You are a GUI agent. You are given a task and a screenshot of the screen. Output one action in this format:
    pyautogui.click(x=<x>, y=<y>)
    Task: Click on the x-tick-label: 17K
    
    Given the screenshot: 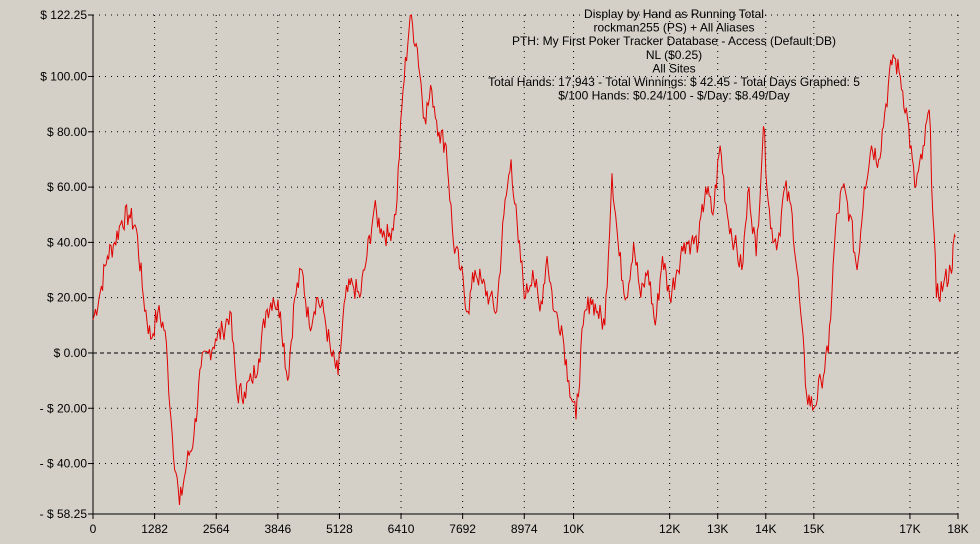 What is the action you would take?
    pyautogui.click(x=909, y=529)
    